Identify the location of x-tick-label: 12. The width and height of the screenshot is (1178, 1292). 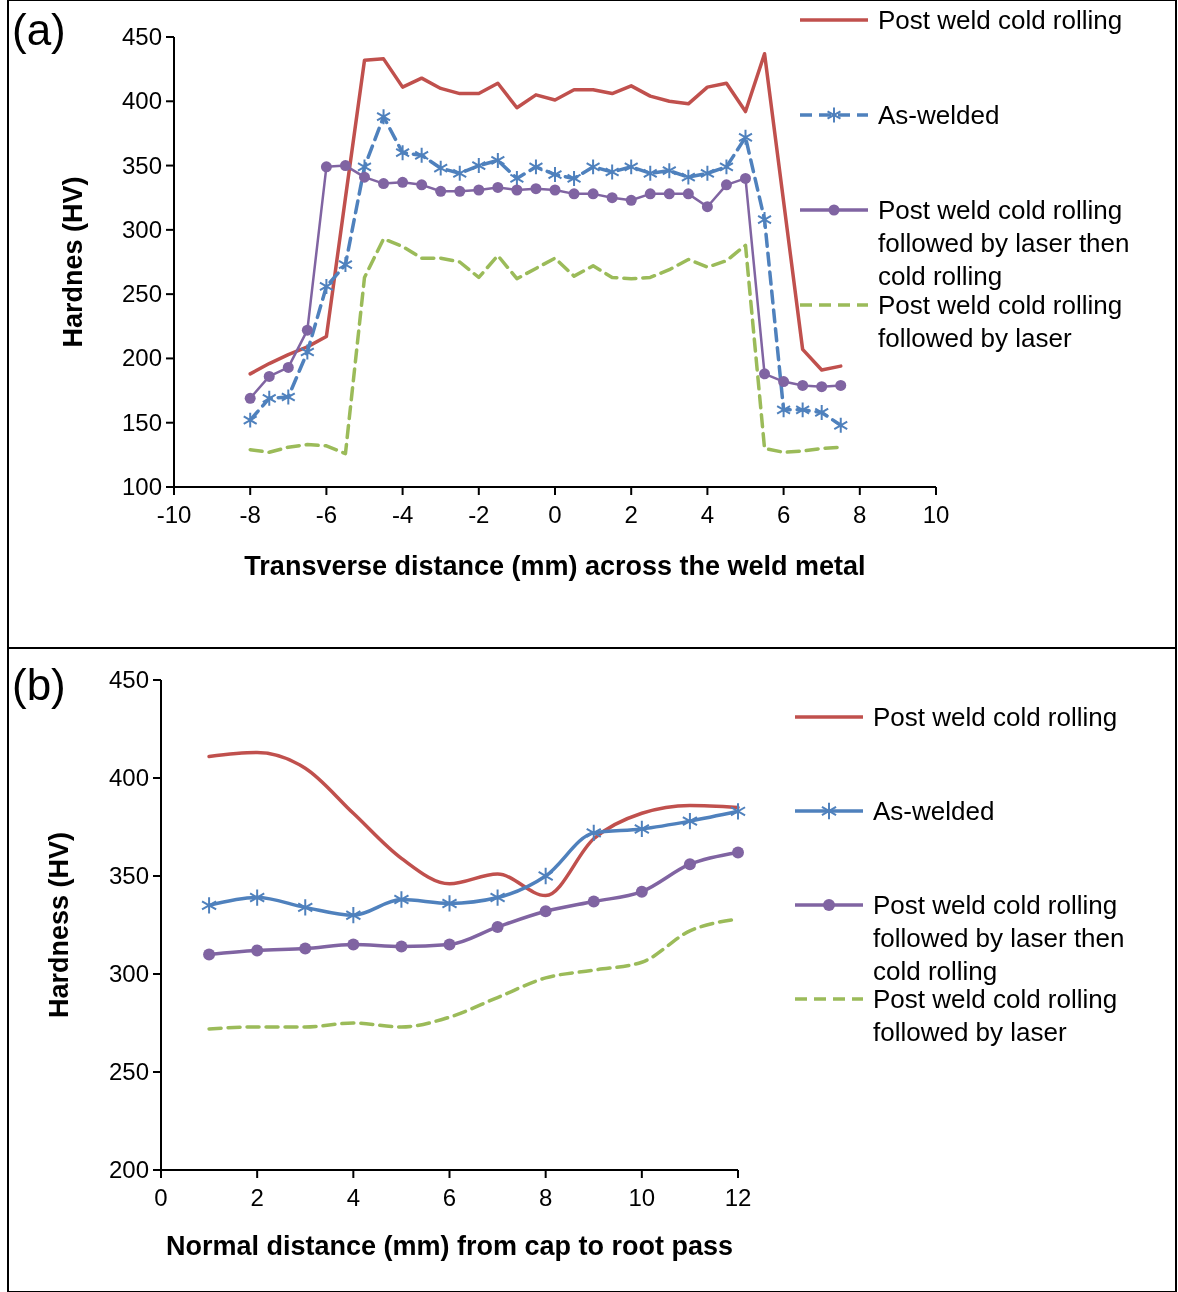
(738, 1197).